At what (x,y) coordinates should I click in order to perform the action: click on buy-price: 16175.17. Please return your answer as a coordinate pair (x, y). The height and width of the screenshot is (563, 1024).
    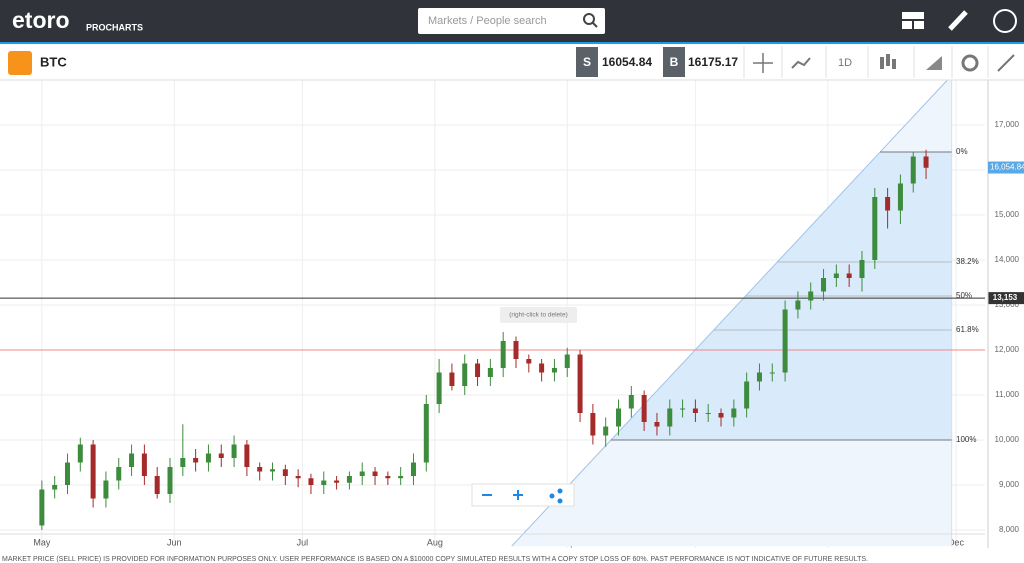
    Looking at the image, I should click on (713, 62).